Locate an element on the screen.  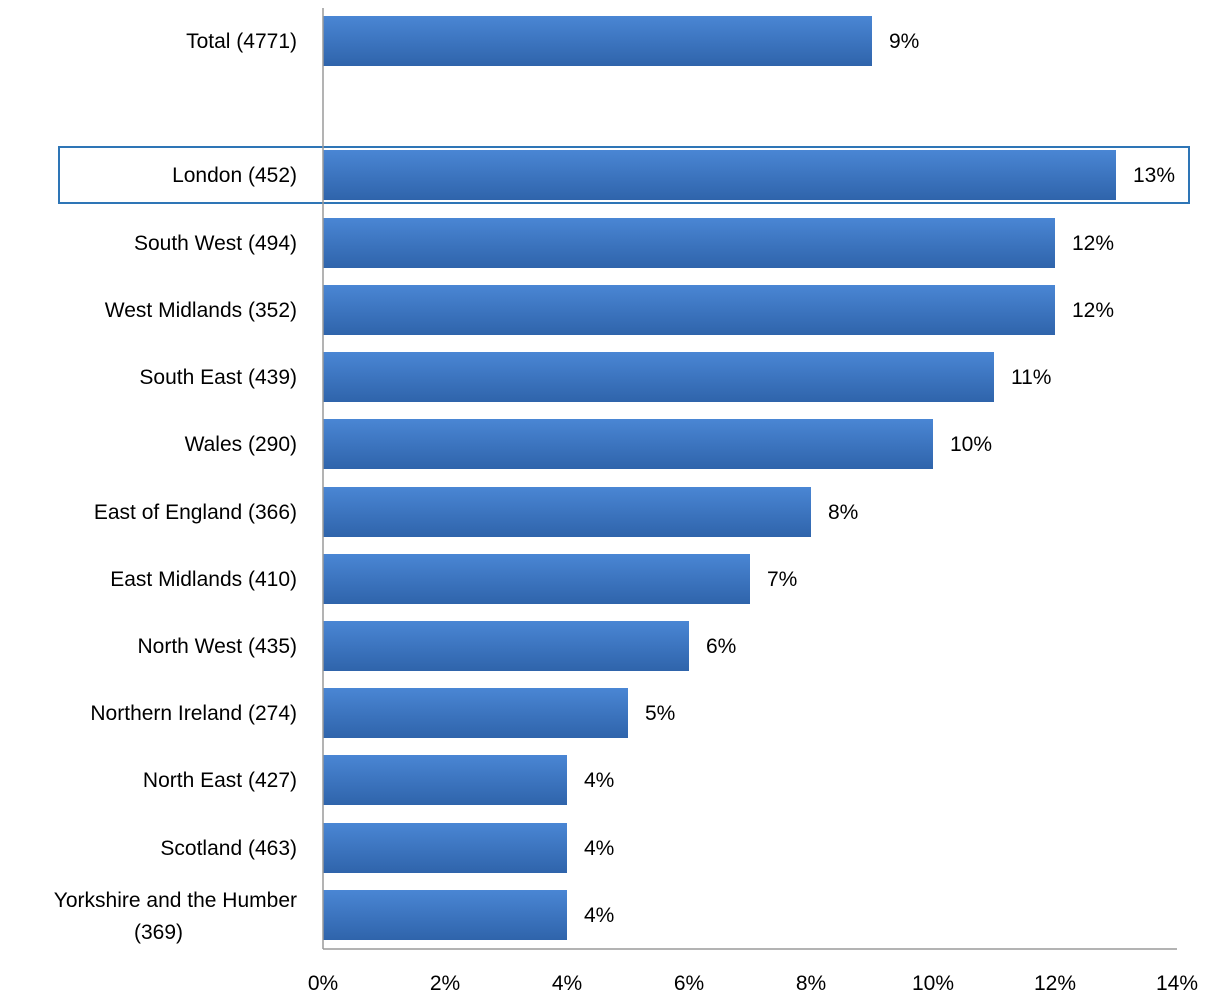
x-tick-label: 2% is located at coordinates (445, 983).